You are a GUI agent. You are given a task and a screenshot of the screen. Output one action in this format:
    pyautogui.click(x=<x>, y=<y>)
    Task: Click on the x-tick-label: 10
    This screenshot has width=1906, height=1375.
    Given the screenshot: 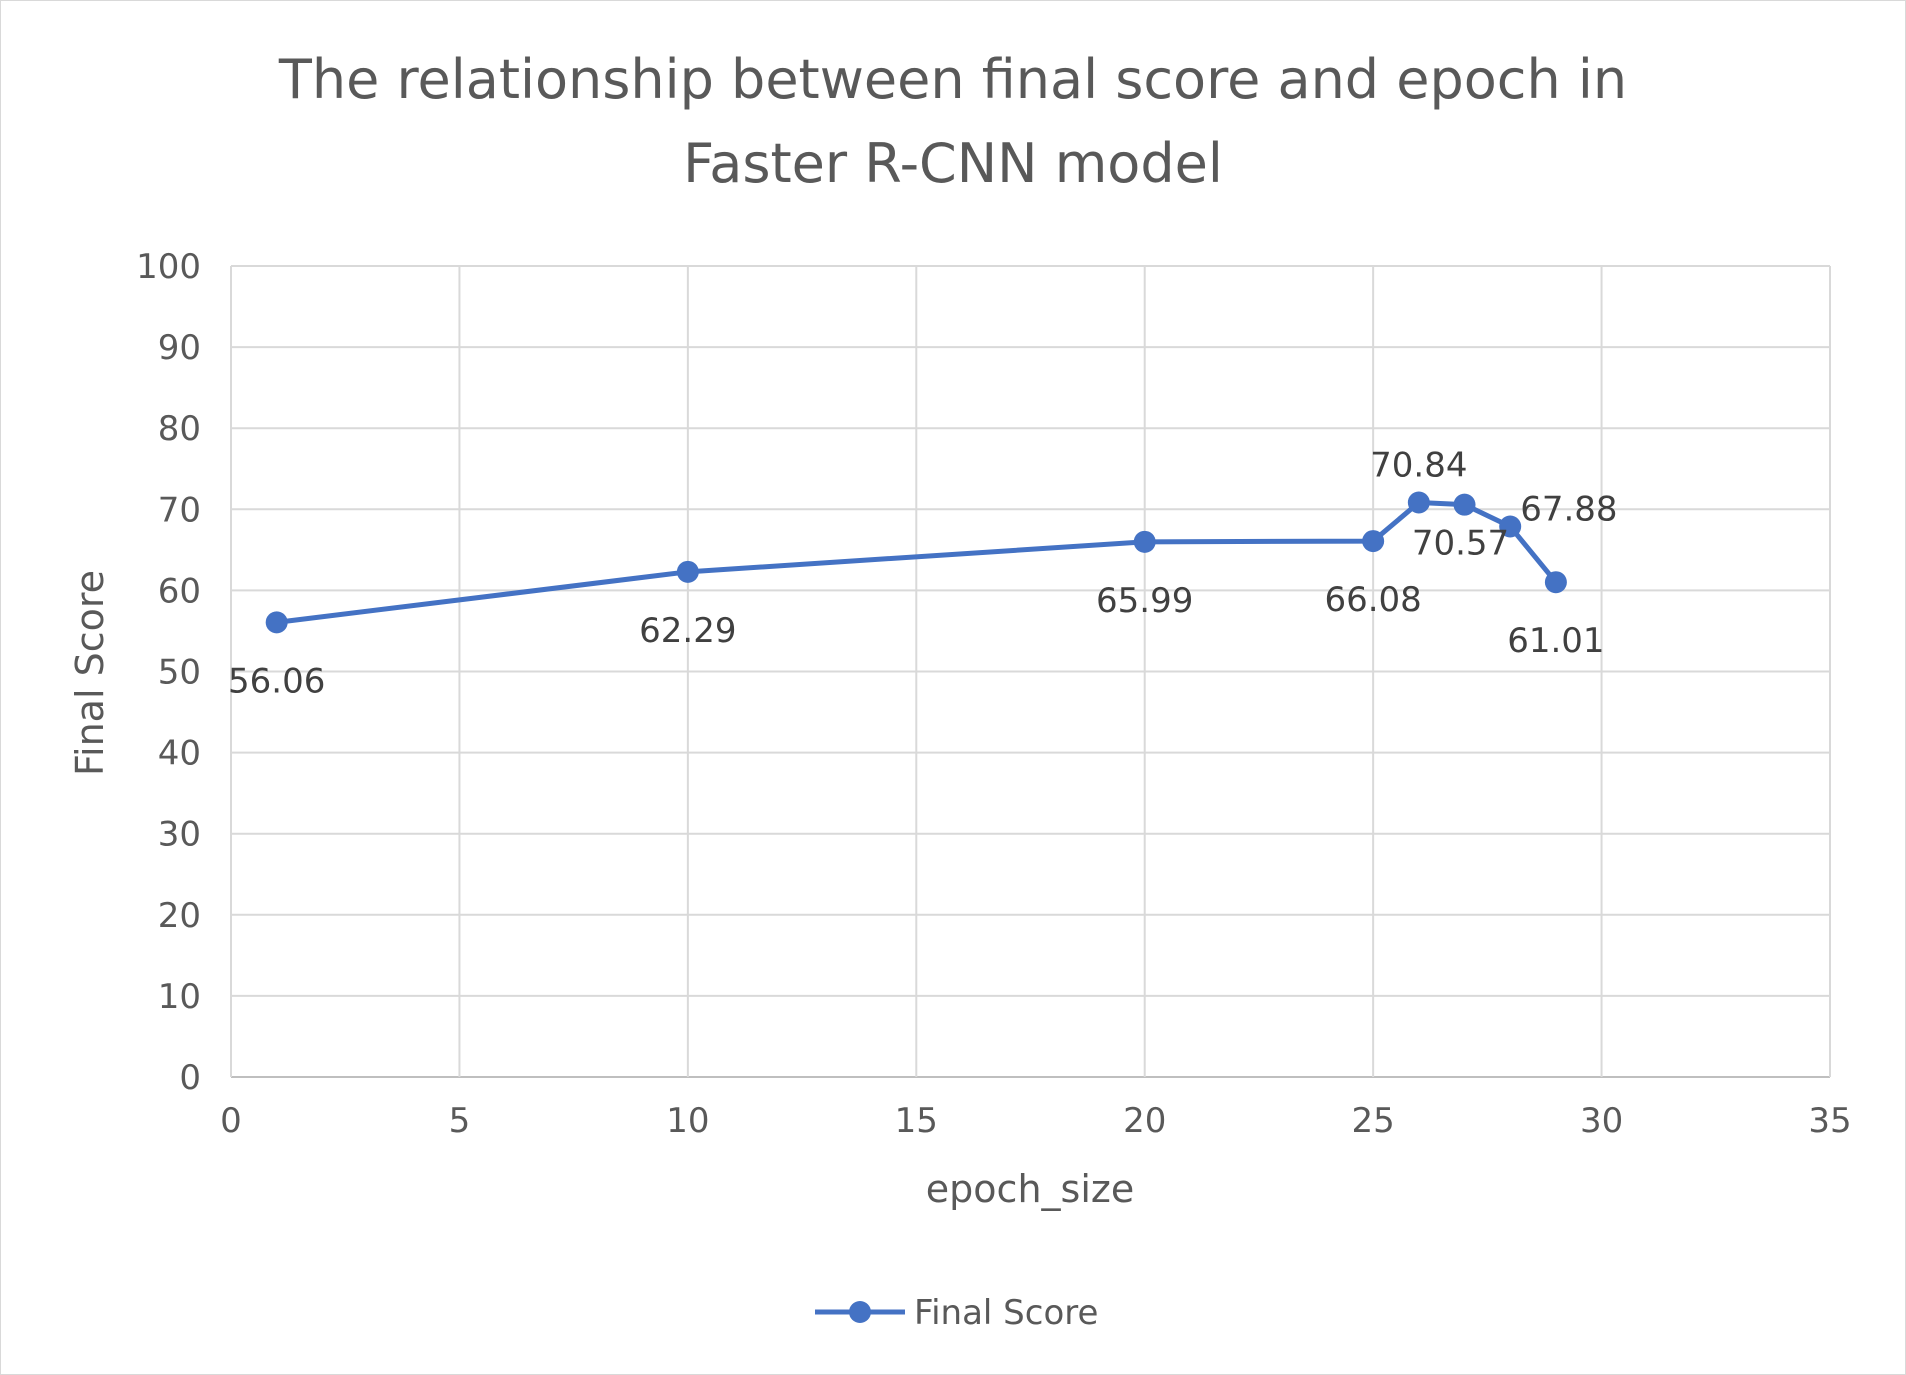 What is the action you would take?
    pyautogui.click(x=687, y=1121)
    